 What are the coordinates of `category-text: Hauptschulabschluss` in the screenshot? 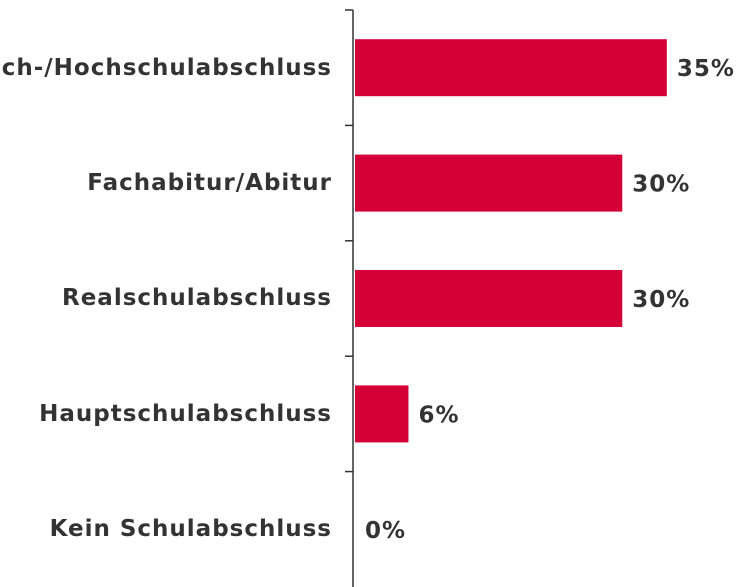 It's located at (185, 413).